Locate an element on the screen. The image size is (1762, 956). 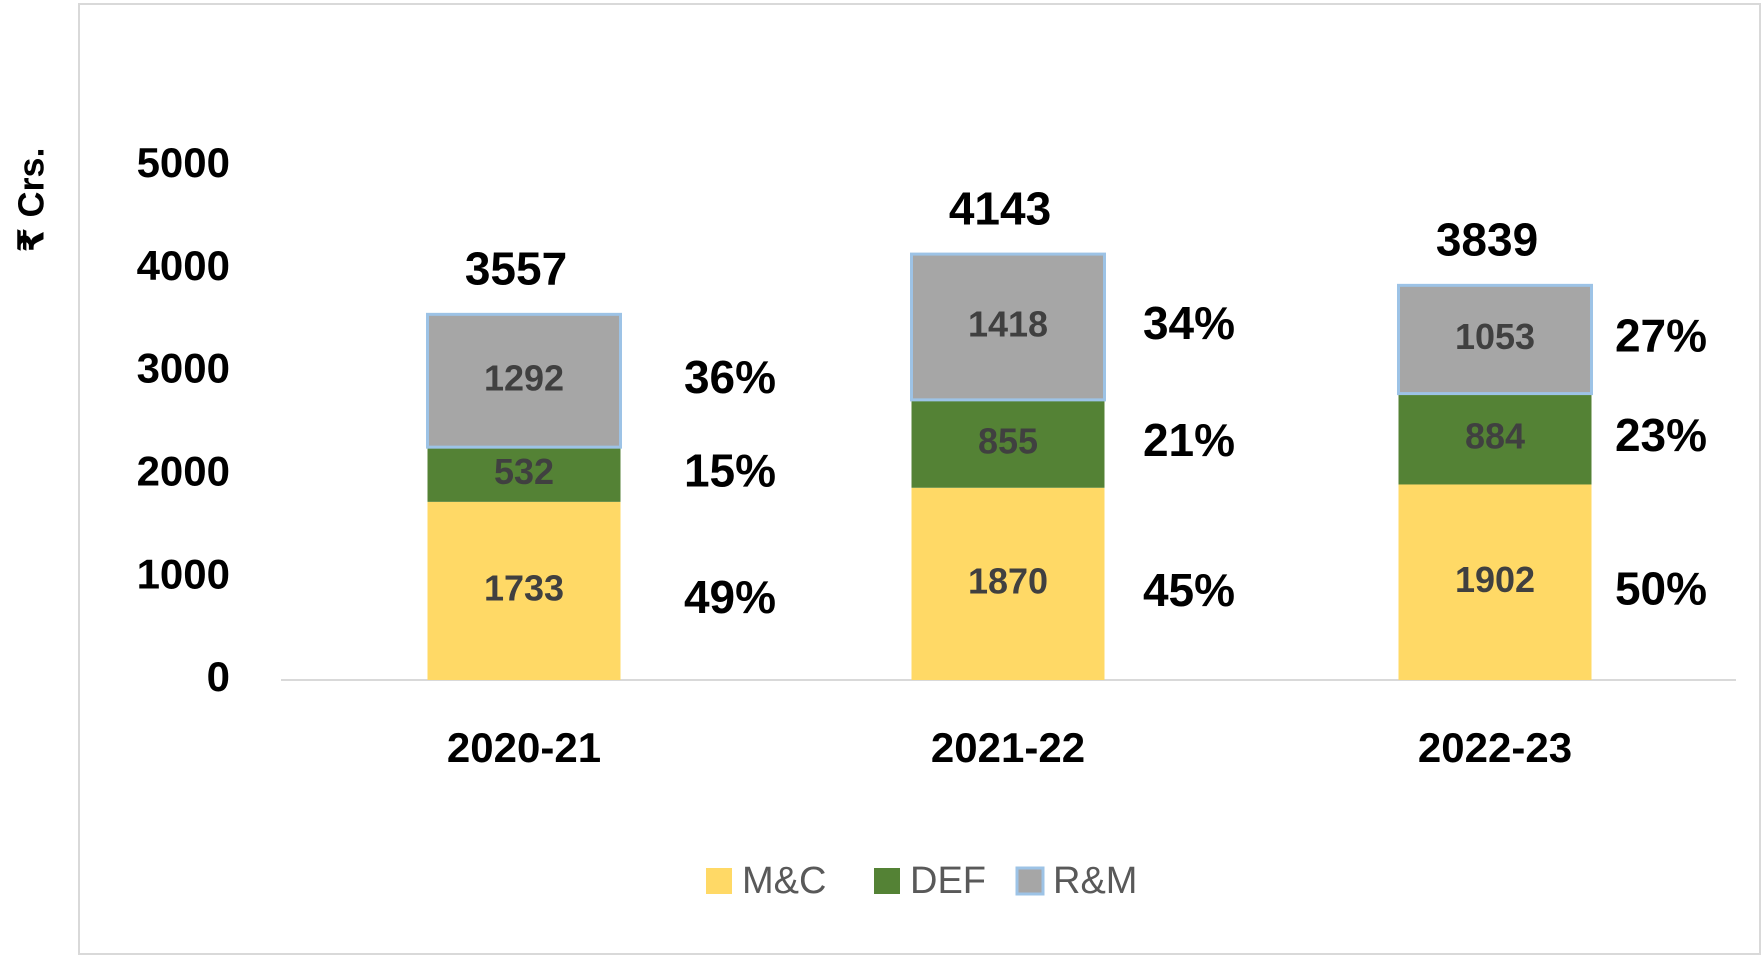
total-label: 3557 is located at coordinates (516, 268).